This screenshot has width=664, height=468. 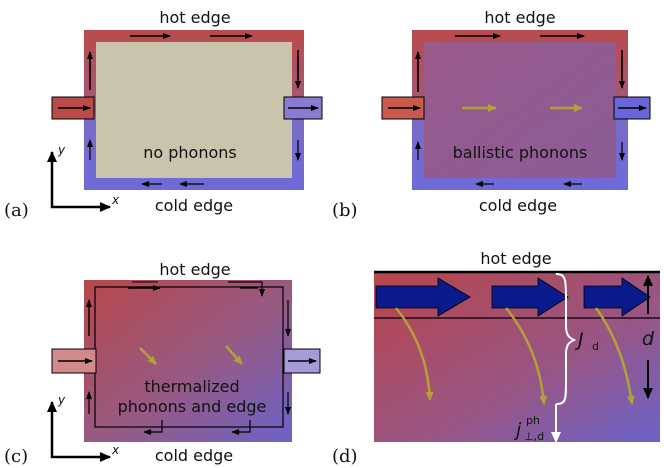 I want to click on center-label: no phonons, so click(x=190, y=152).